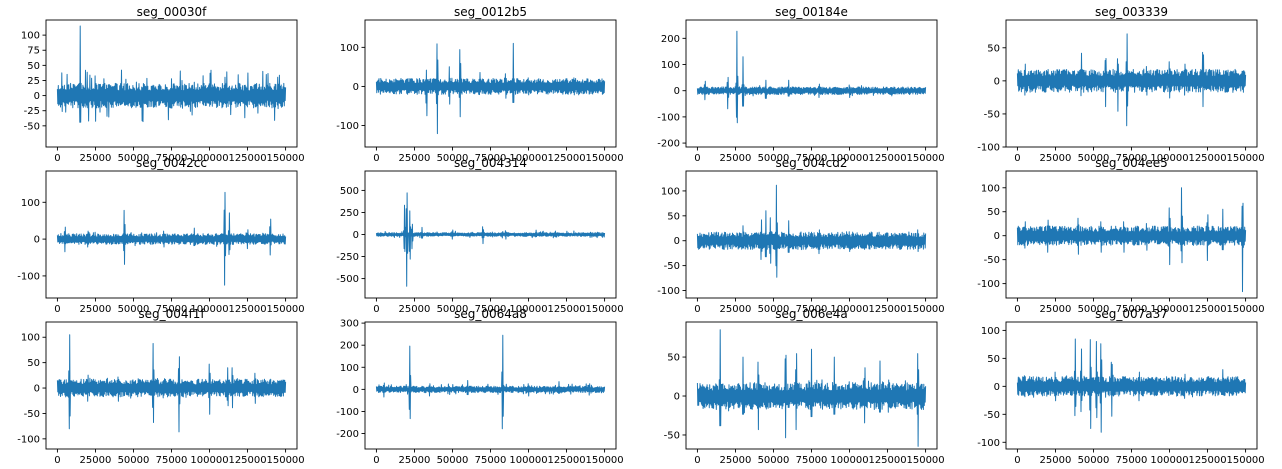 This screenshot has height=469, width=1282. What do you see at coordinates (1131, 12) in the screenshot?
I see `subplot-title: seg_003339` at bounding box center [1131, 12].